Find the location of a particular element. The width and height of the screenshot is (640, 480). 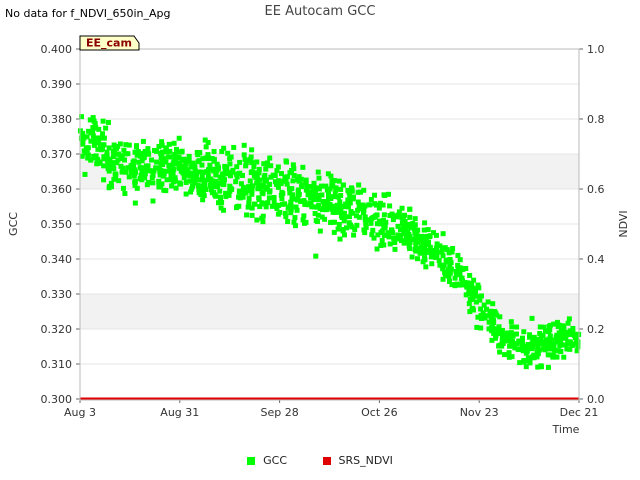

right-y-axis: 0.0 0.2 0.4 0.6 0.8 1.0 is located at coordinates (592, 224).